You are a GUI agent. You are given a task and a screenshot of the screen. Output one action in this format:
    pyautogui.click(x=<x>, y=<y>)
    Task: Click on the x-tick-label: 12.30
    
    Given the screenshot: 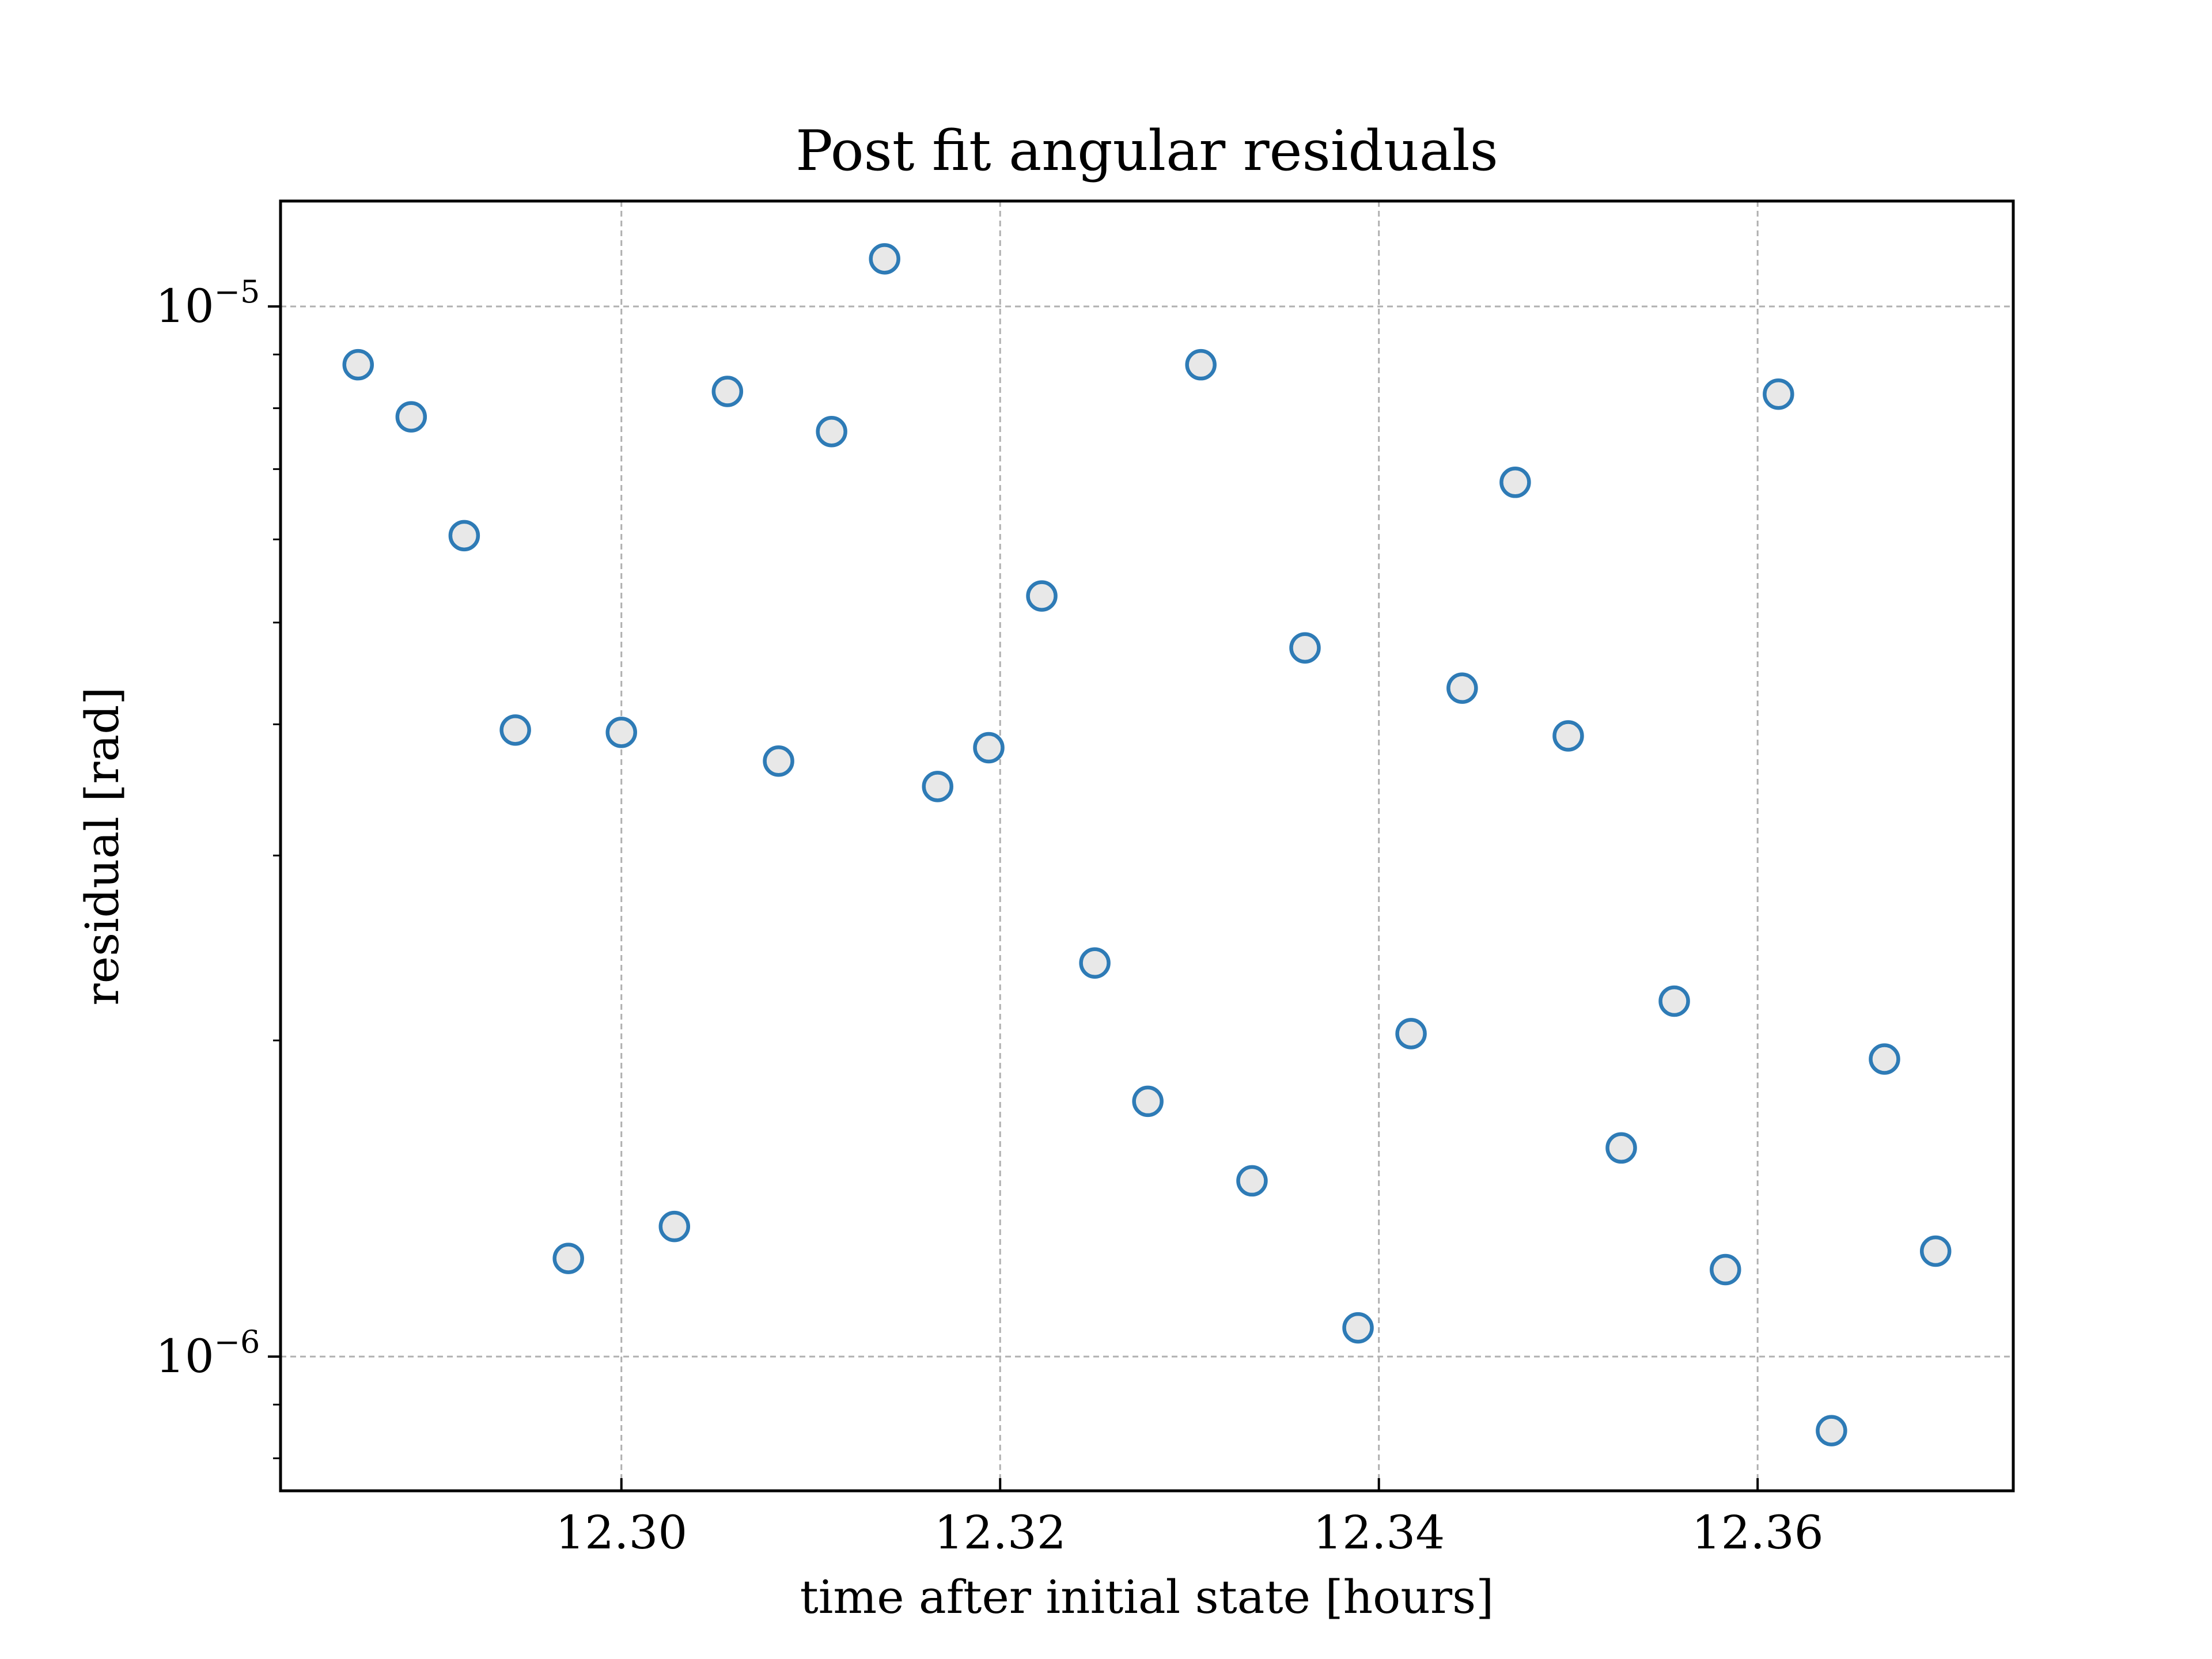 What is the action you would take?
    pyautogui.click(x=621, y=1532)
    